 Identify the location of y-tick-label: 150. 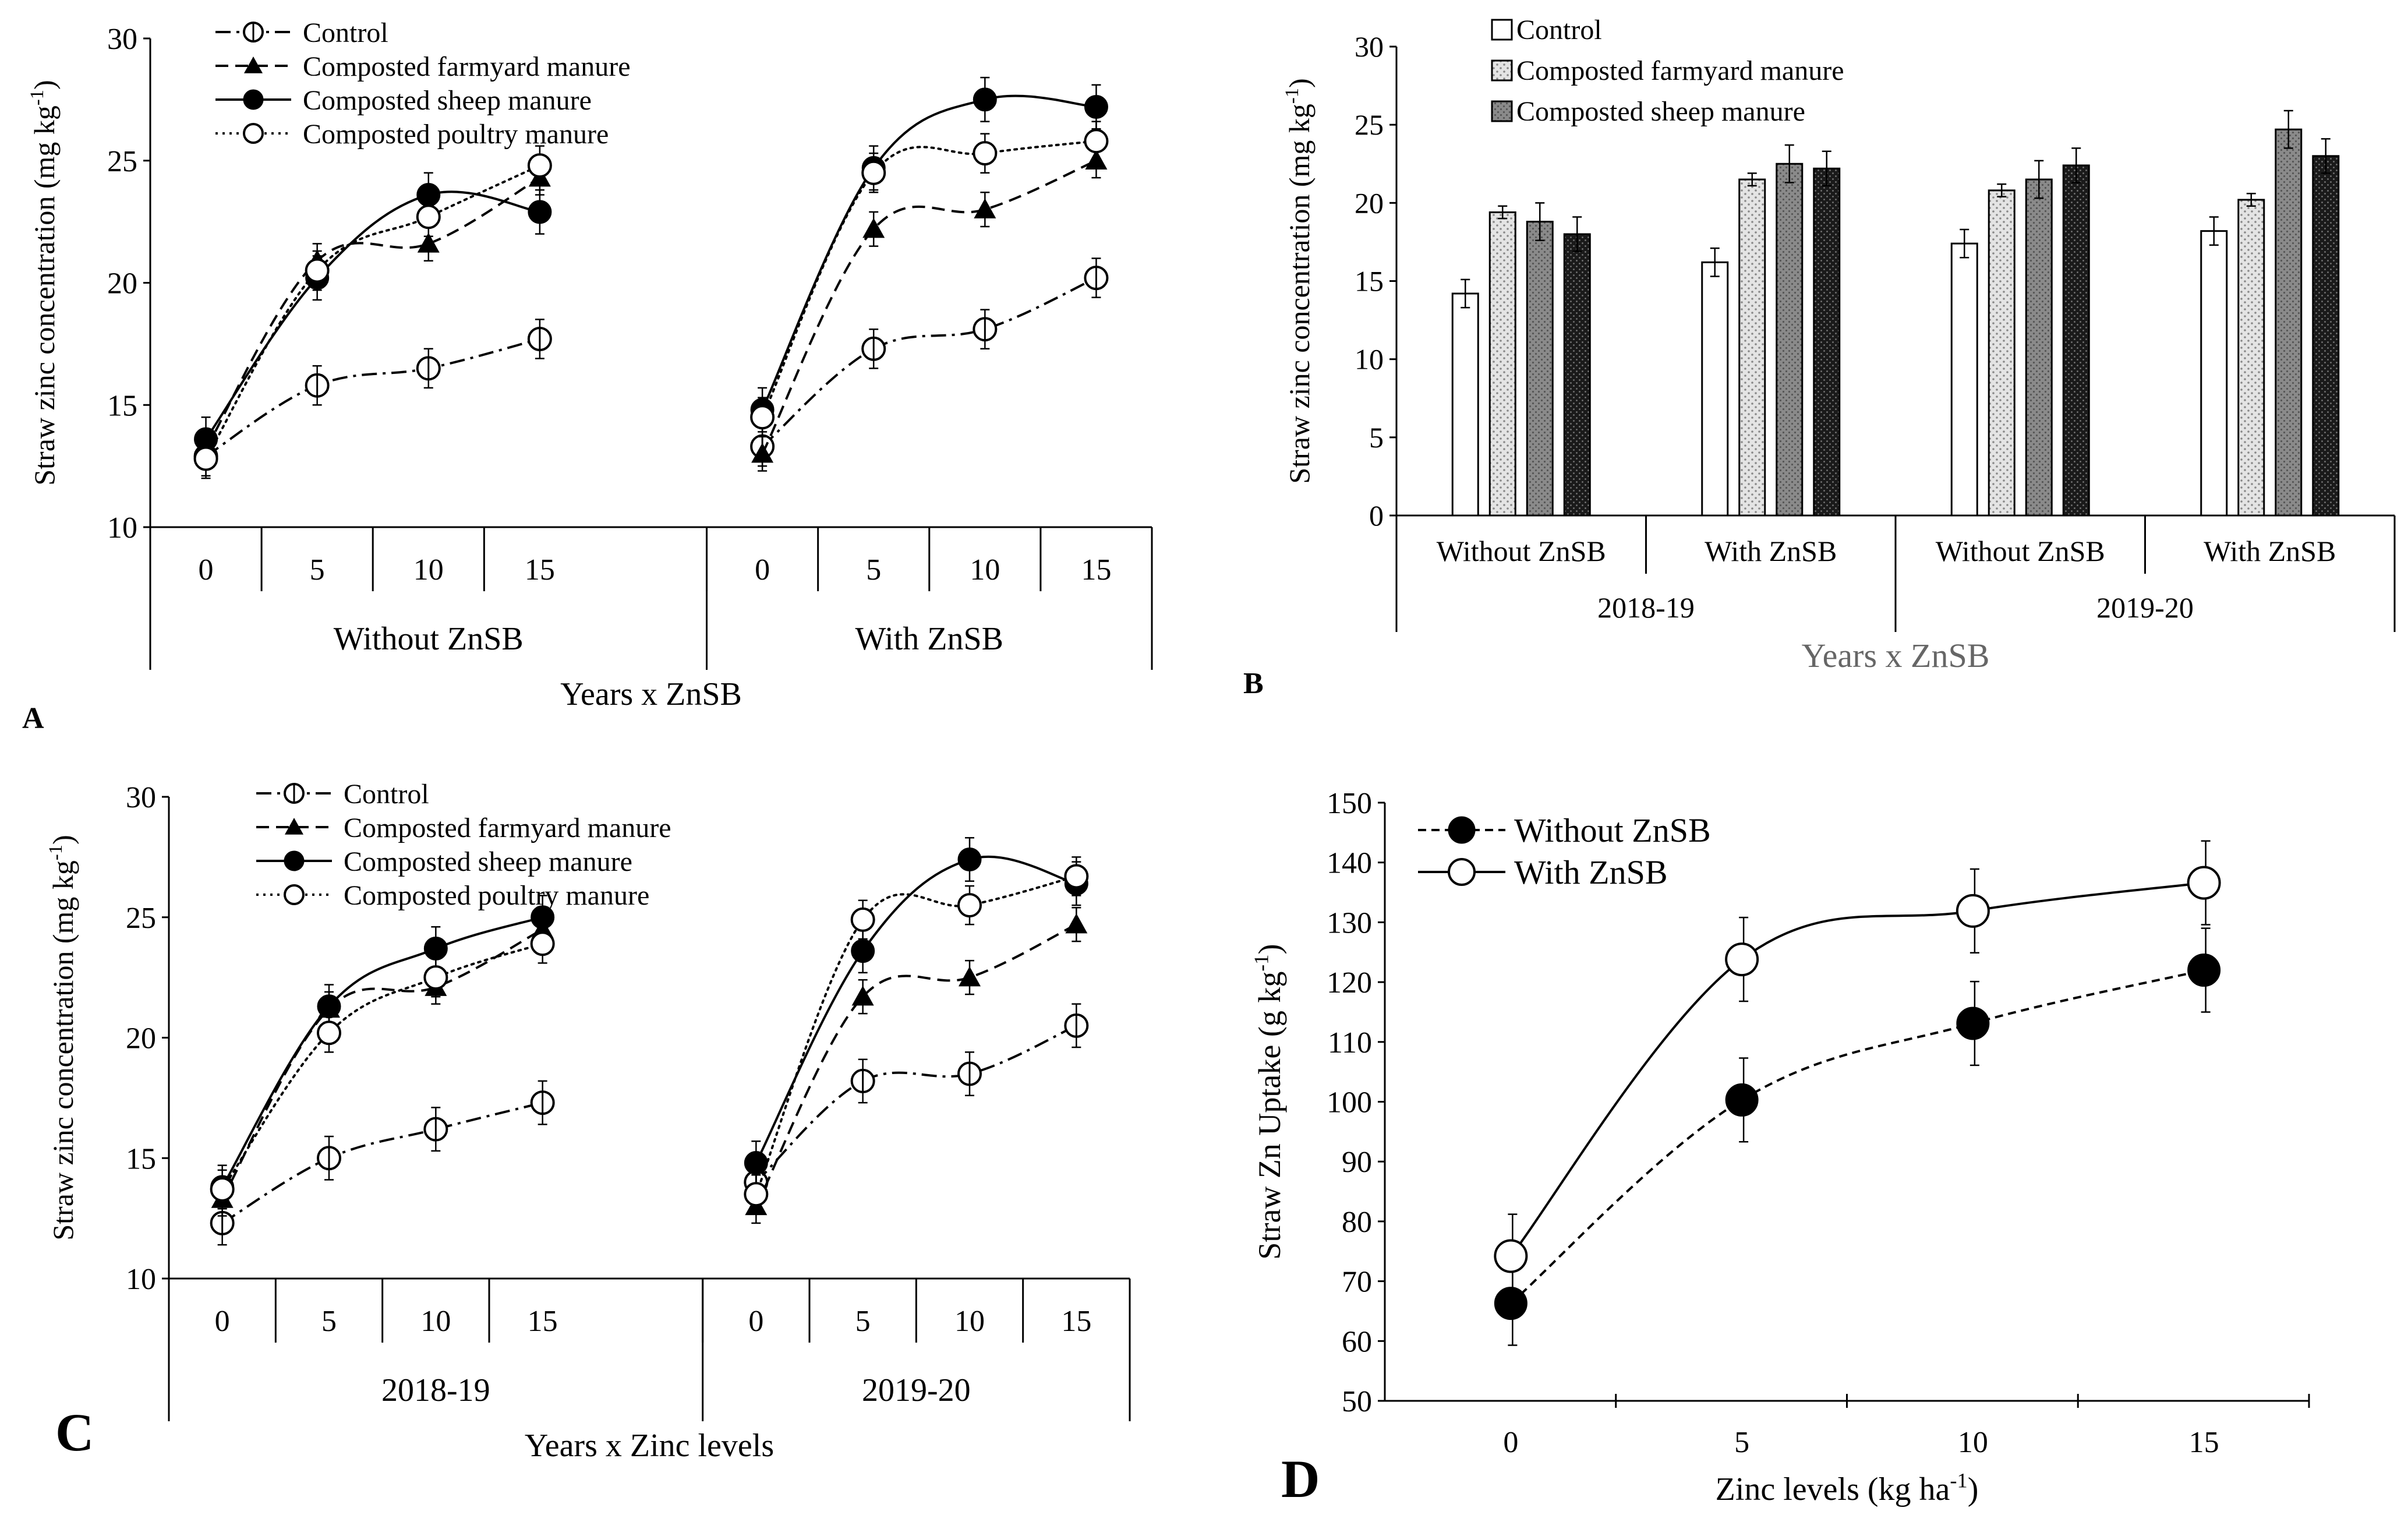
(1349, 803).